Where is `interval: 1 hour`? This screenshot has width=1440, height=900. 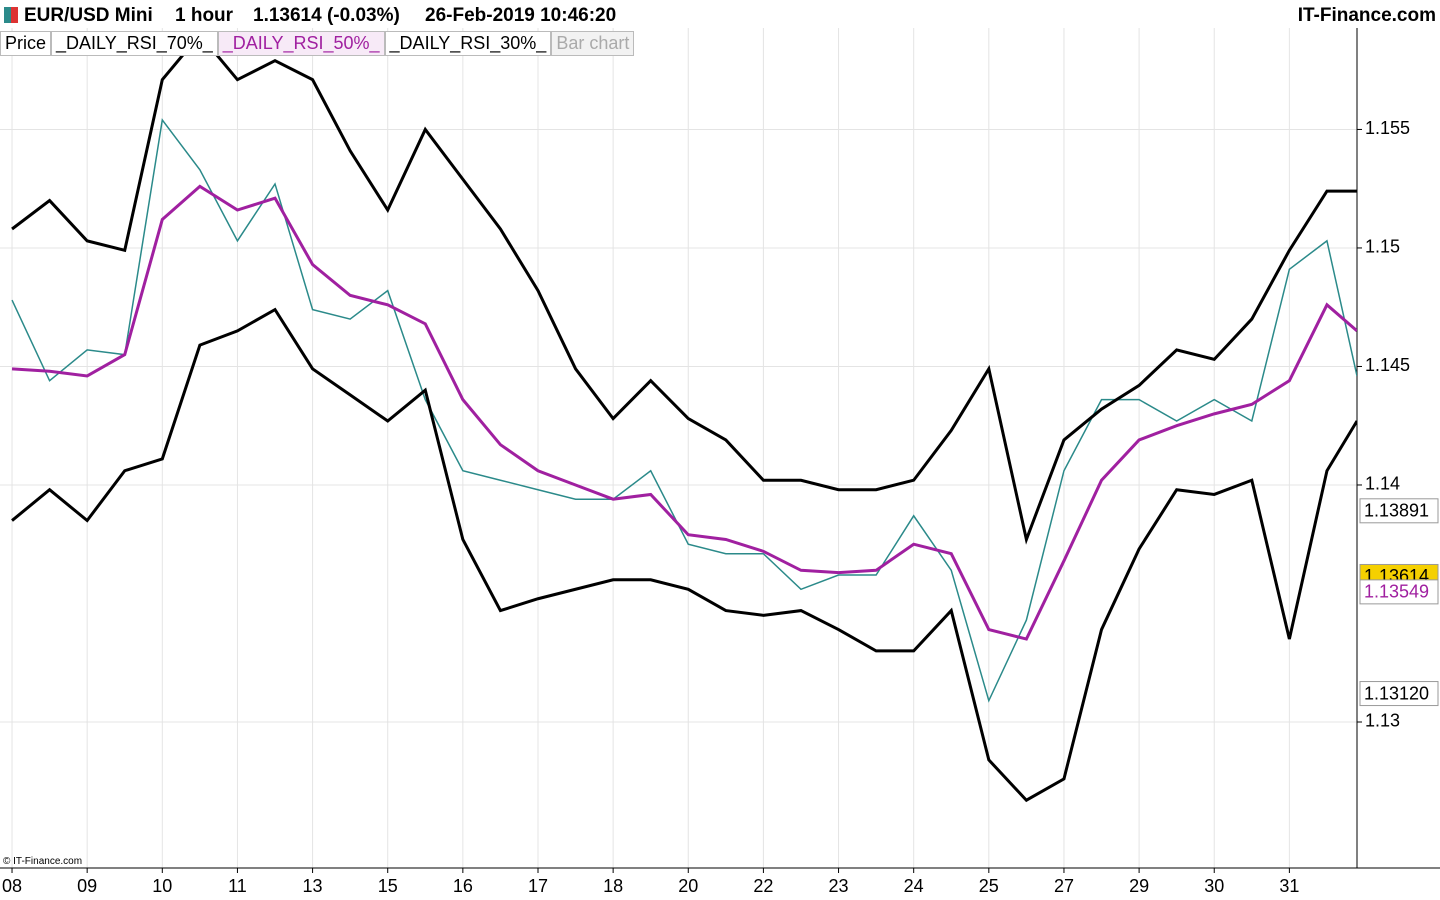
interval: 1 hour is located at coordinates (204, 15).